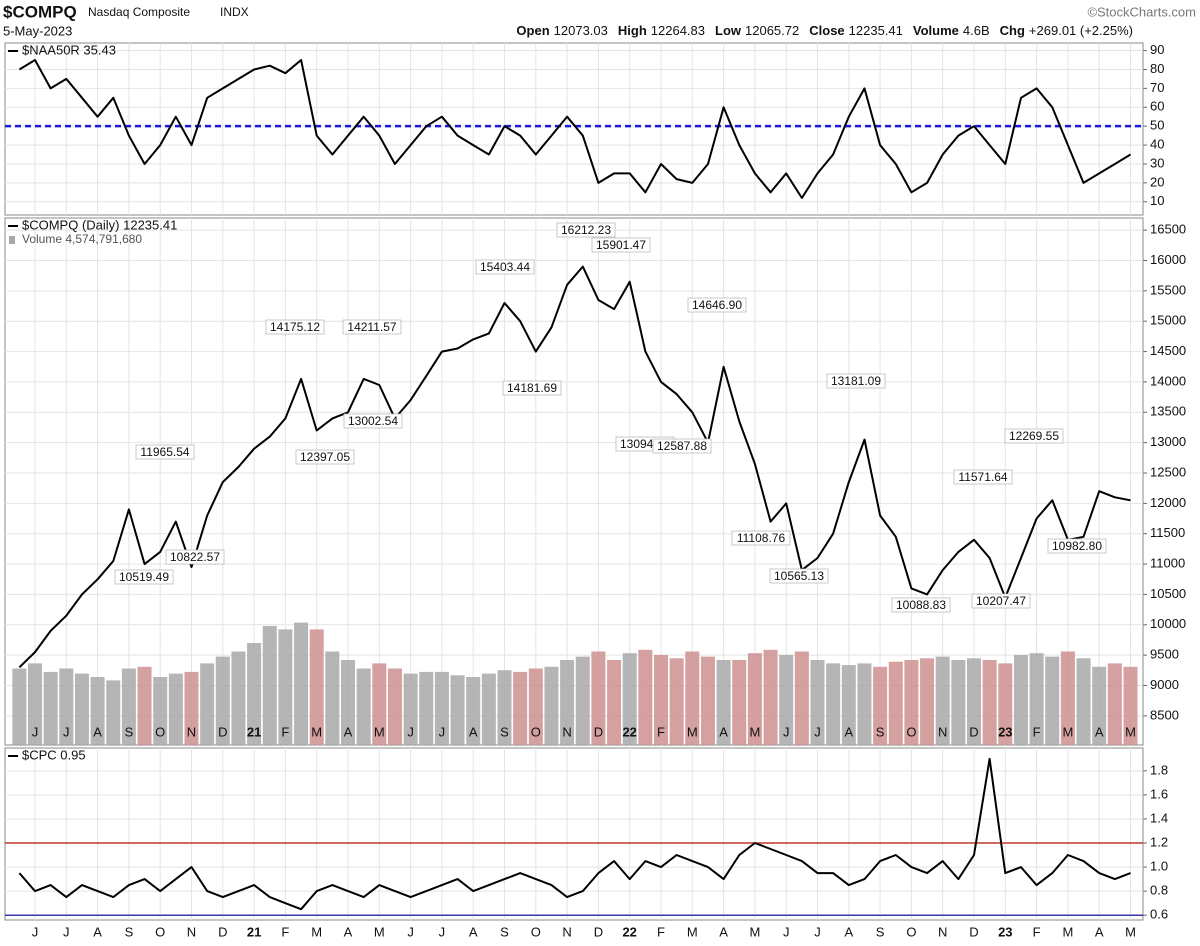  I want to click on annotation-label: 15901.47, so click(621, 245).